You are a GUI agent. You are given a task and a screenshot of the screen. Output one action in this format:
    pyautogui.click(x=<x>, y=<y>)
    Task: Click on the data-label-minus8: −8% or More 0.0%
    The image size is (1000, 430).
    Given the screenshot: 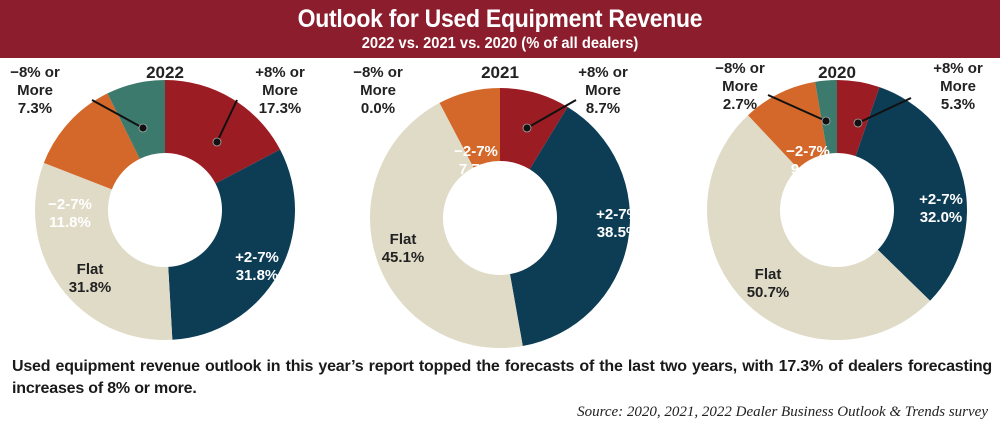 What is the action you would take?
    pyautogui.click(x=378, y=90)
    